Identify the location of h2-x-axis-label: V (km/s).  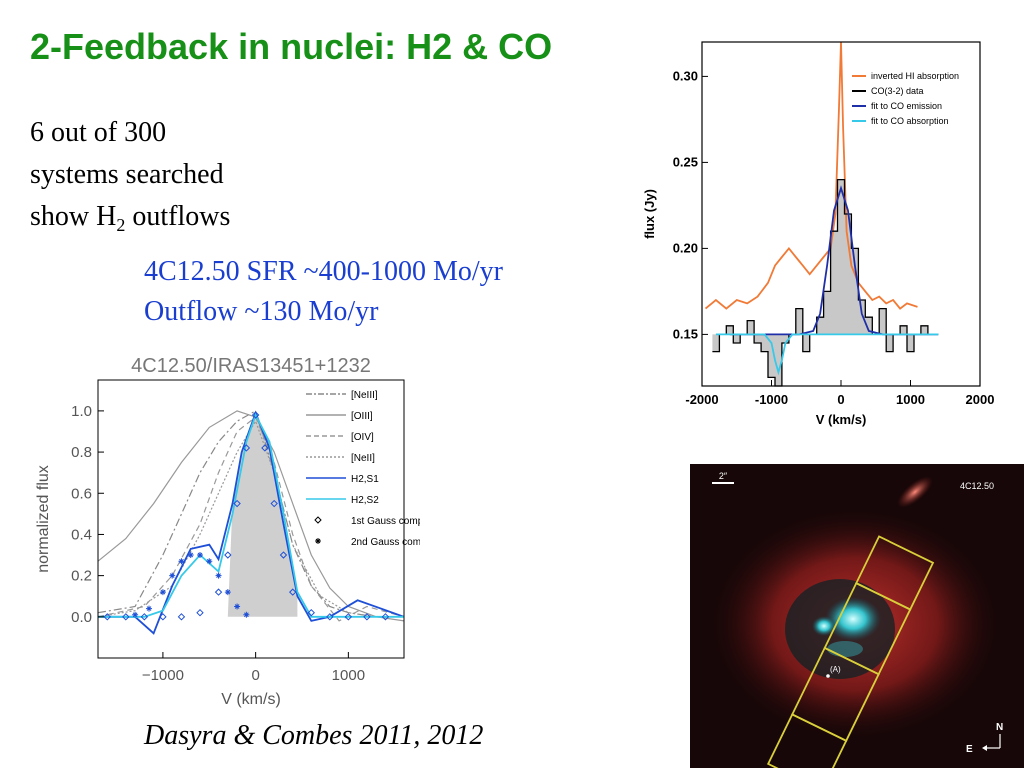
(251, 699).